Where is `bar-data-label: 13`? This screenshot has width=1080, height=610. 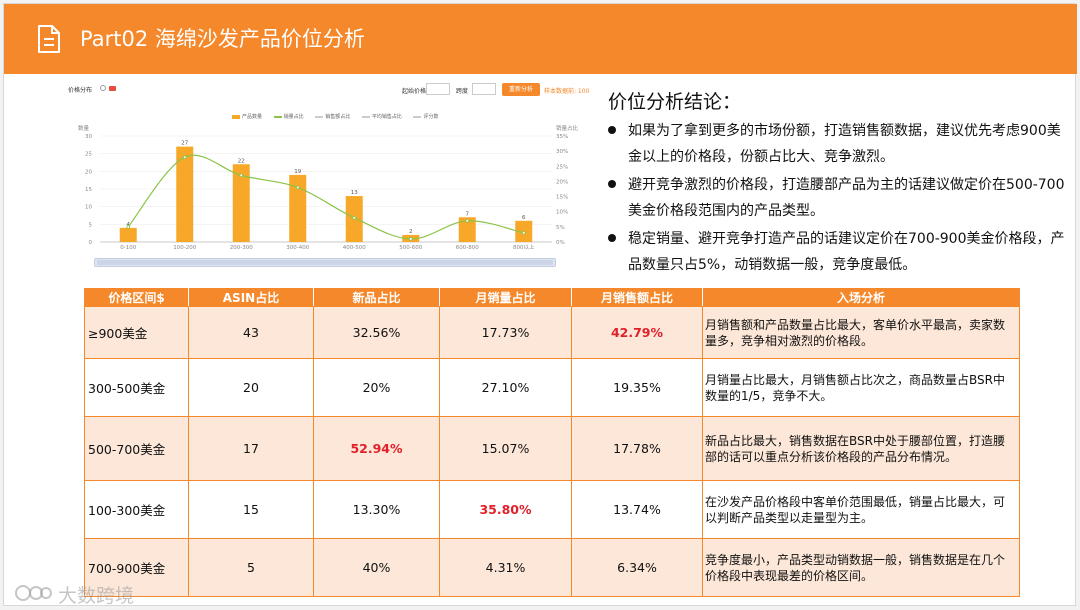 bar-data-label: 13 is located at coordinates (354, 193).